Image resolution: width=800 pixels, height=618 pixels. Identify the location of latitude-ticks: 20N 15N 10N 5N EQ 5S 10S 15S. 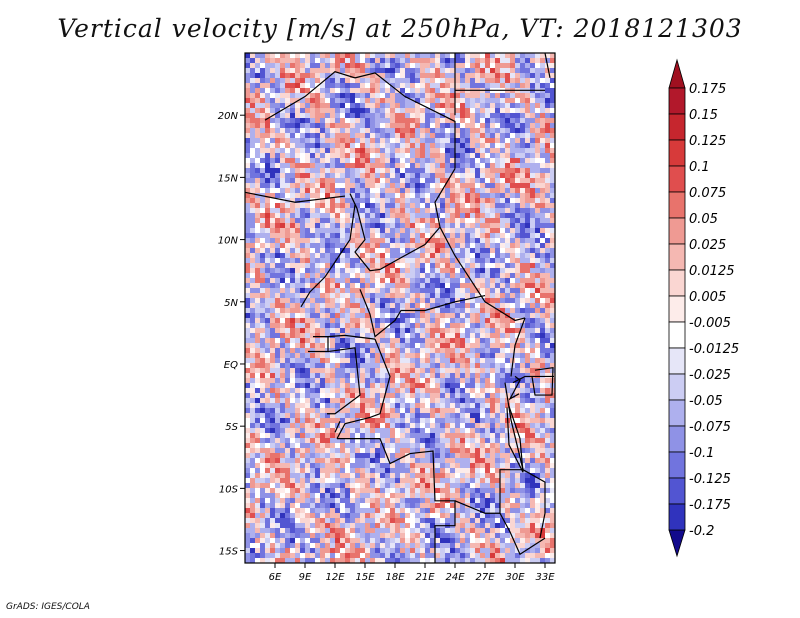
(231, 334).